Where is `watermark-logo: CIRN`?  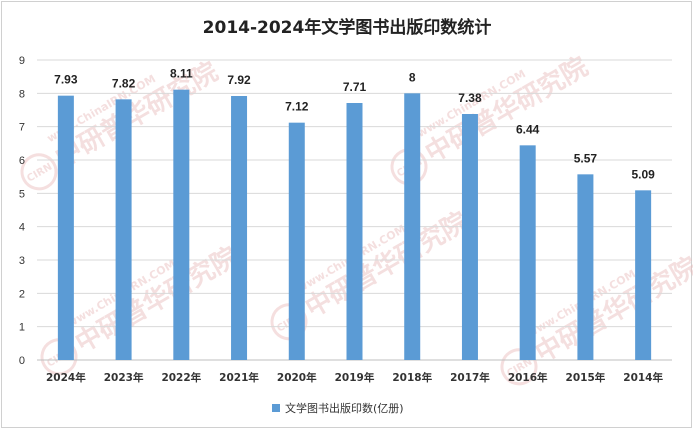
watermark-logo: CIRN is located at coordinates (39, 173).